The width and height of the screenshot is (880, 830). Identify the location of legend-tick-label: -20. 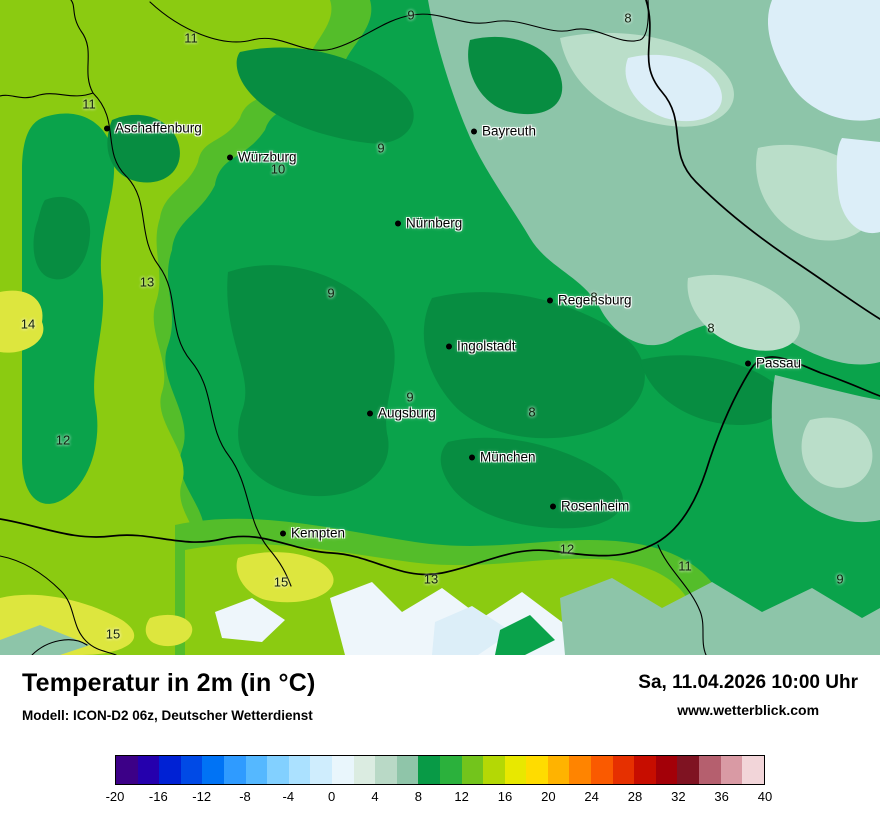
(115, 796).